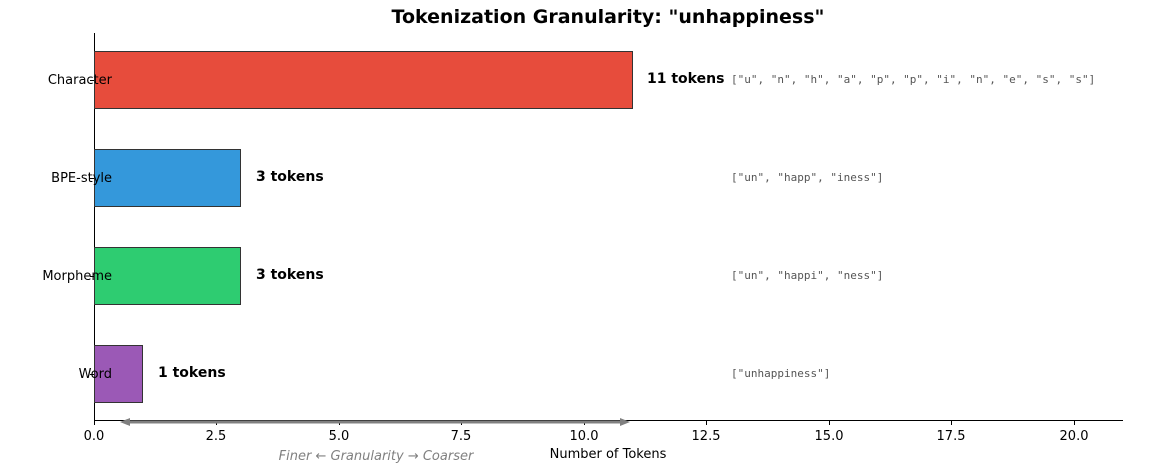 This screenshot has height=475, width=1152. Describe the element at coordinates (781, 373) in the screenshot. I see `token-list: ["unhappiness"]` at that location.